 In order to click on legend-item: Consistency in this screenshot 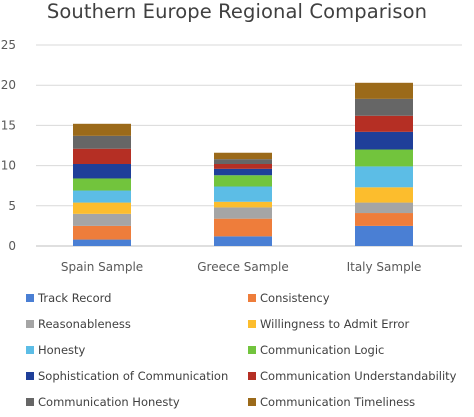, I will do `click(289, 298)`.